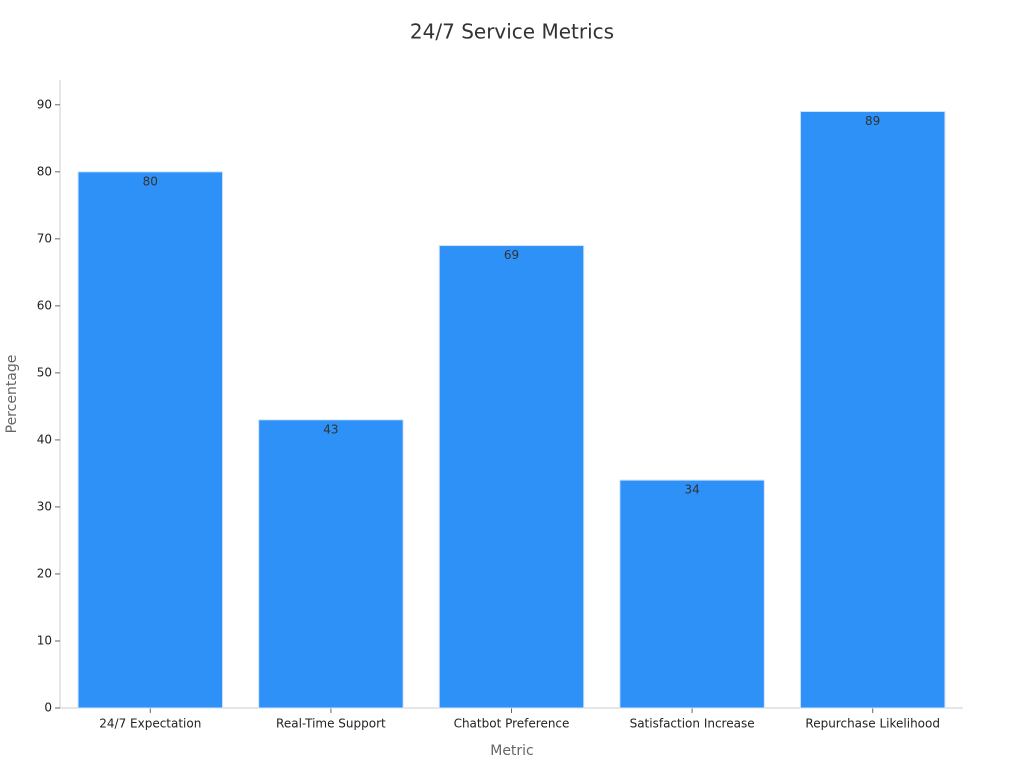  I want to click on y-tick-label: 70, so click(44, 238).